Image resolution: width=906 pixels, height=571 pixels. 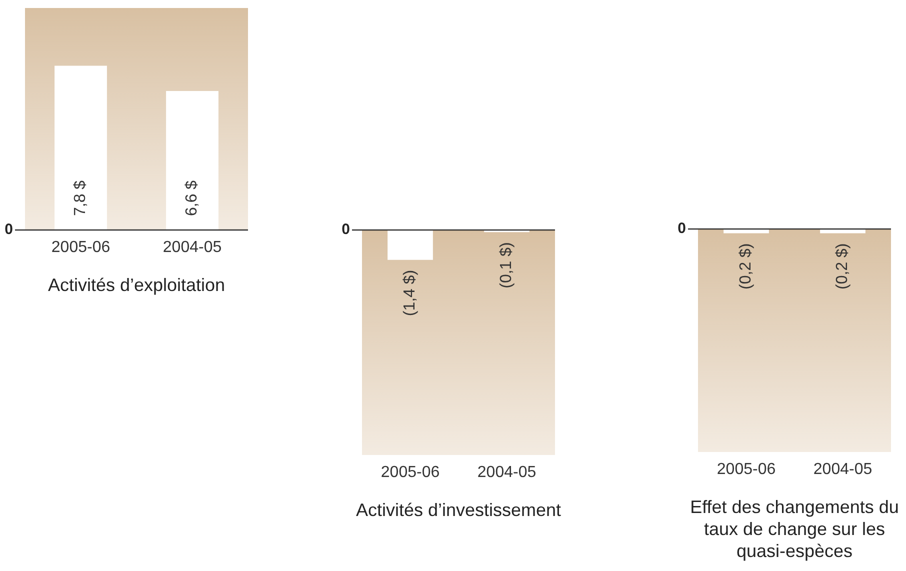 I want to click on data-label: 7,8 $, so click(x=81, y=198).